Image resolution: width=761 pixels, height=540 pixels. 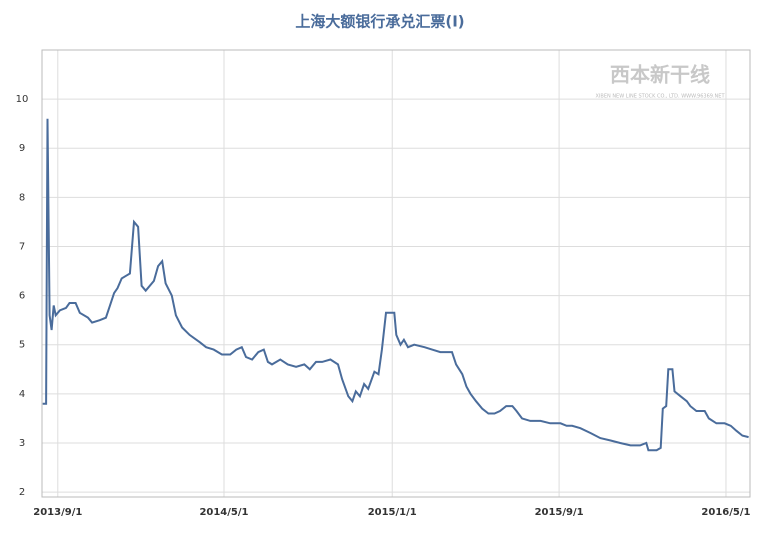 What do you see at coordinates (392, 512) in the screenshot?
I see `x-tick-label: 2015/1/1` at bounding box center [392, 512].